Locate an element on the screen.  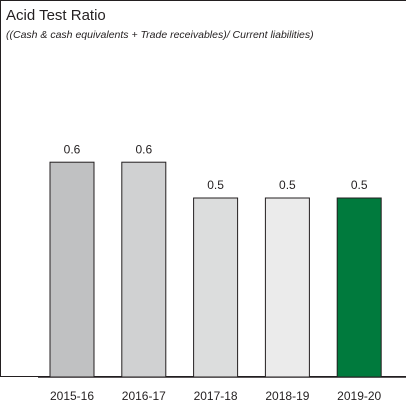
x-tick-label: 2015-16 is located at coordinates (72, 396).